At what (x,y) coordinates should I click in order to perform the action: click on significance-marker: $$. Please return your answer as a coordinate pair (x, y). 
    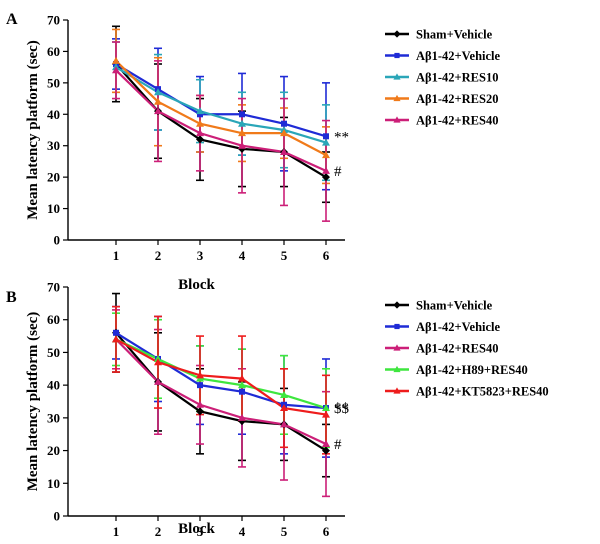
    Looking at the image, I should click on (342, 409).